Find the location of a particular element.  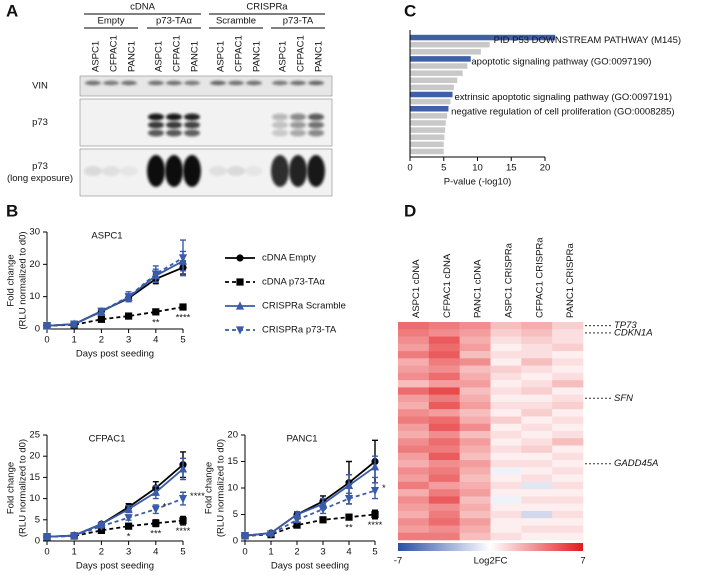

x-axis-label: Days post seeding is located at coordinates (310, 566).